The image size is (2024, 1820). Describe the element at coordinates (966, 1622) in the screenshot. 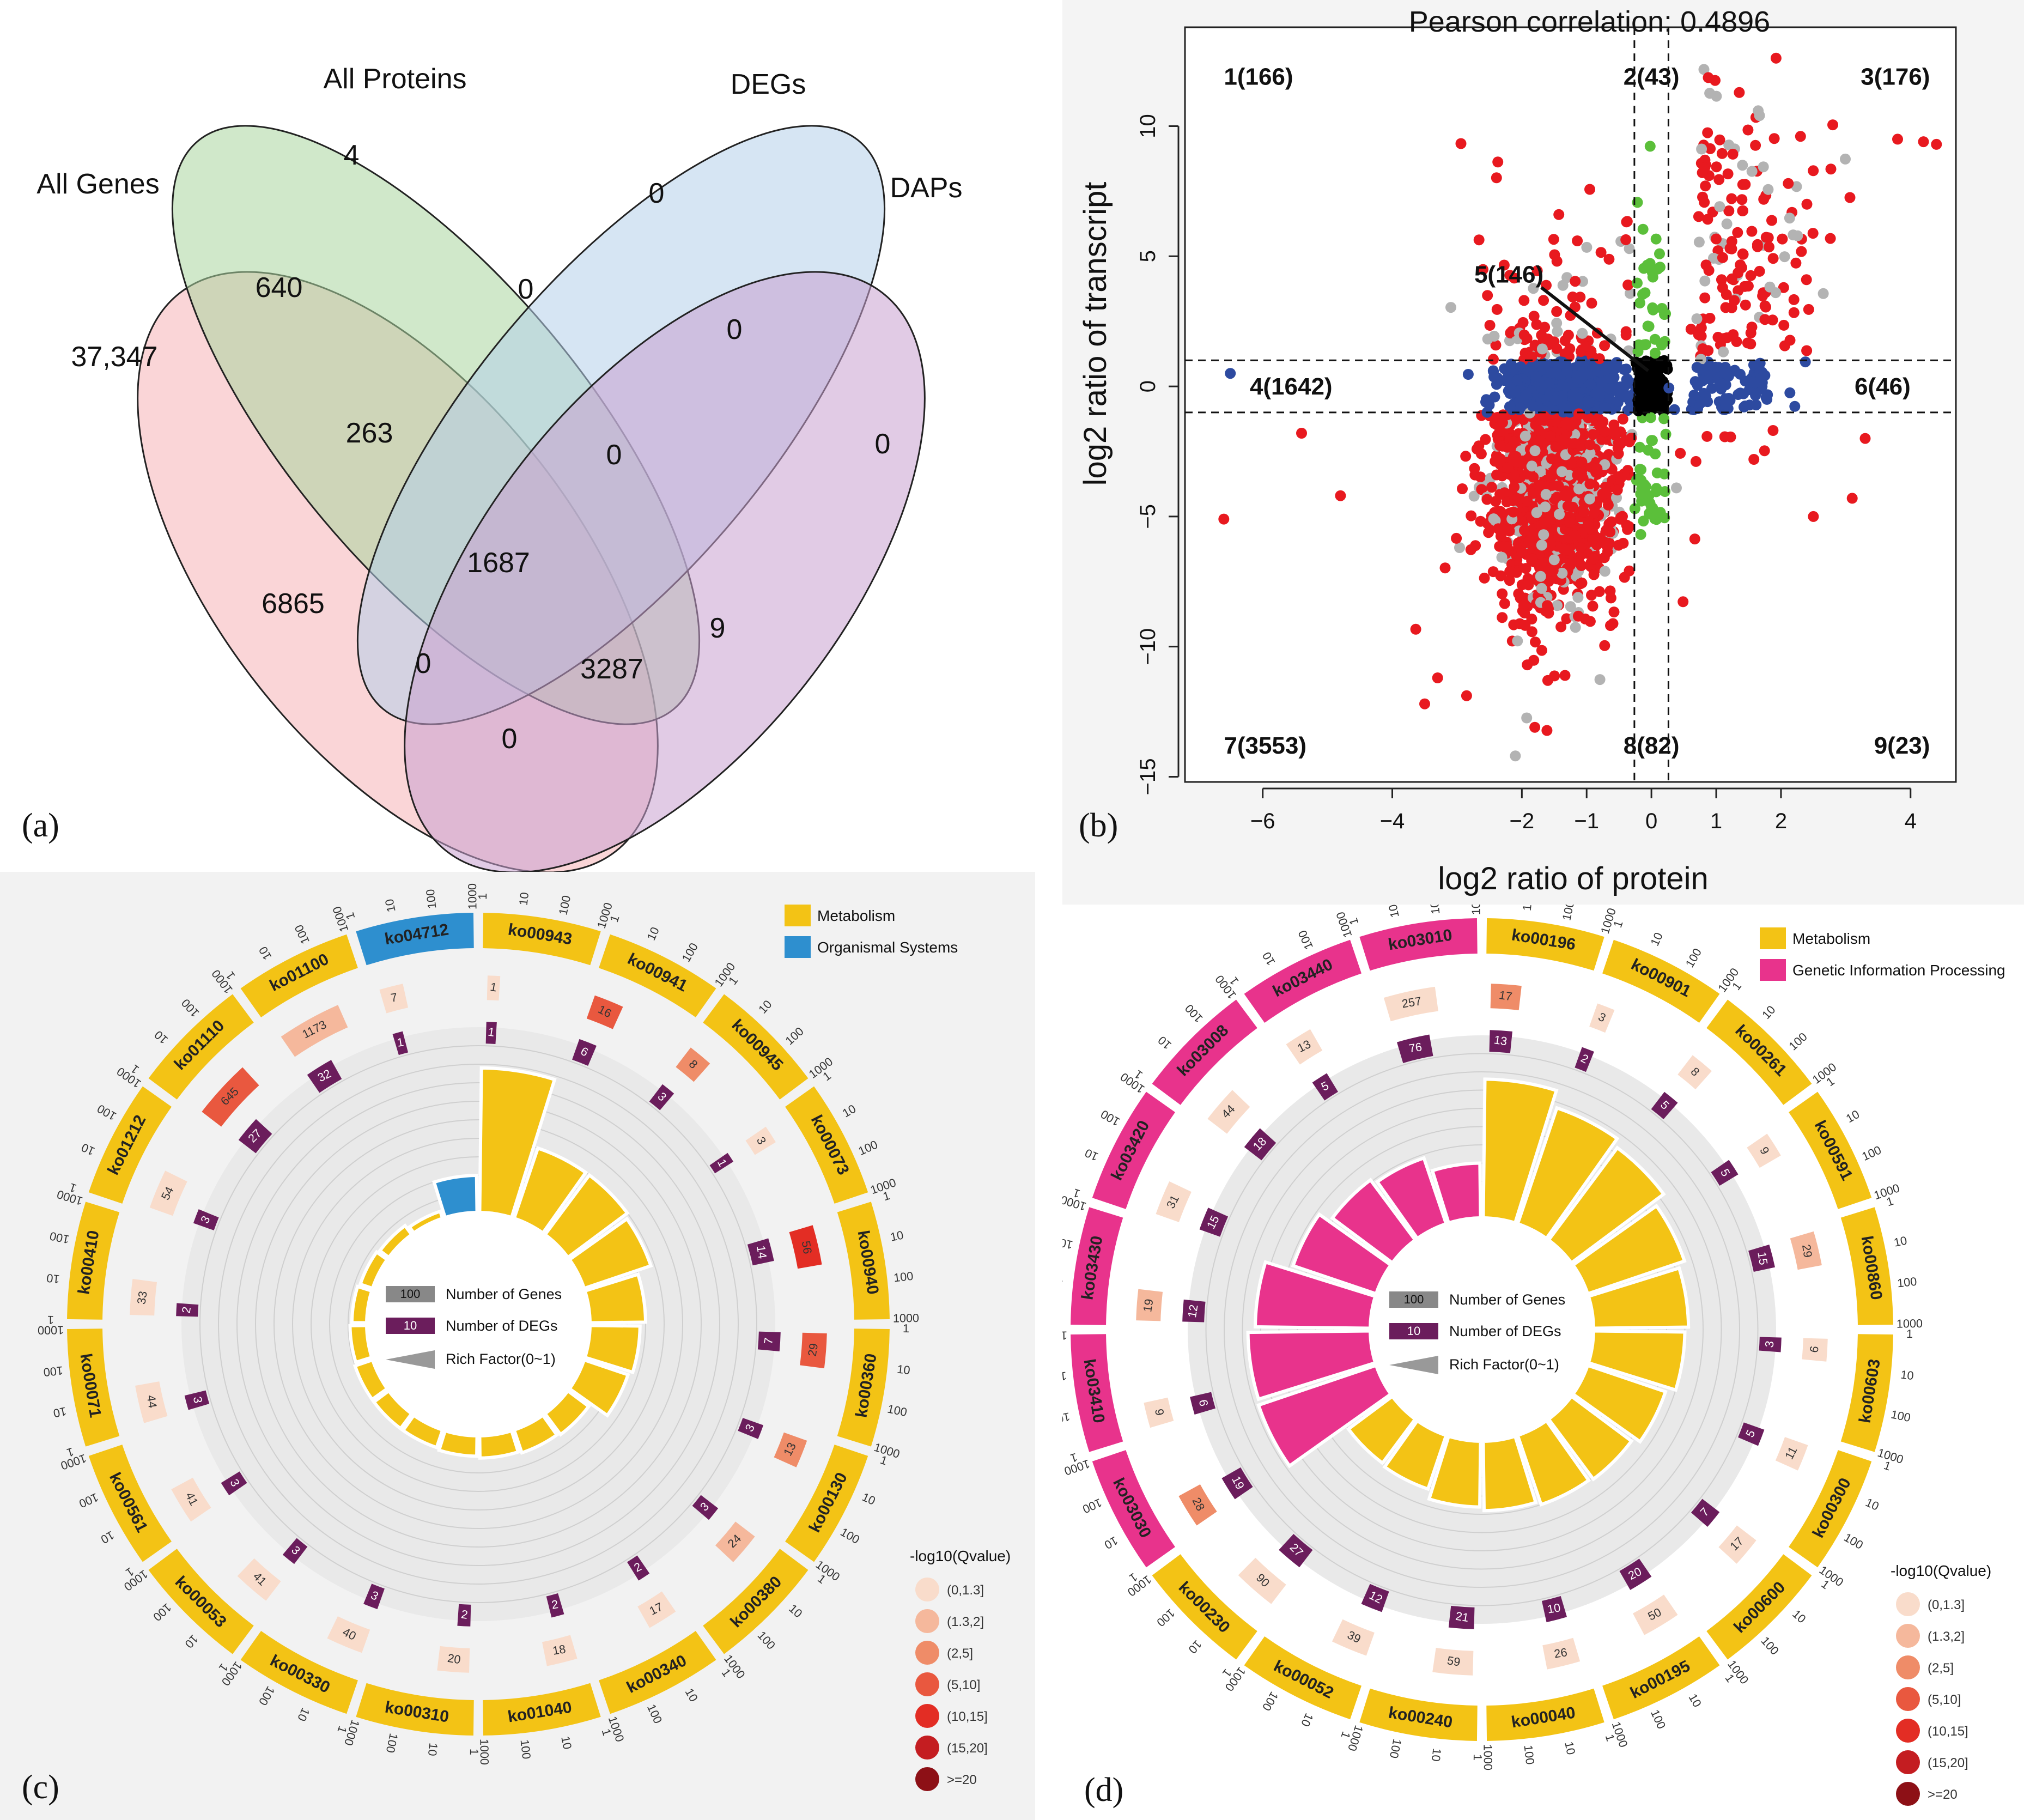

I see `qvalue-bin-label: (1.3,2]` at that location.